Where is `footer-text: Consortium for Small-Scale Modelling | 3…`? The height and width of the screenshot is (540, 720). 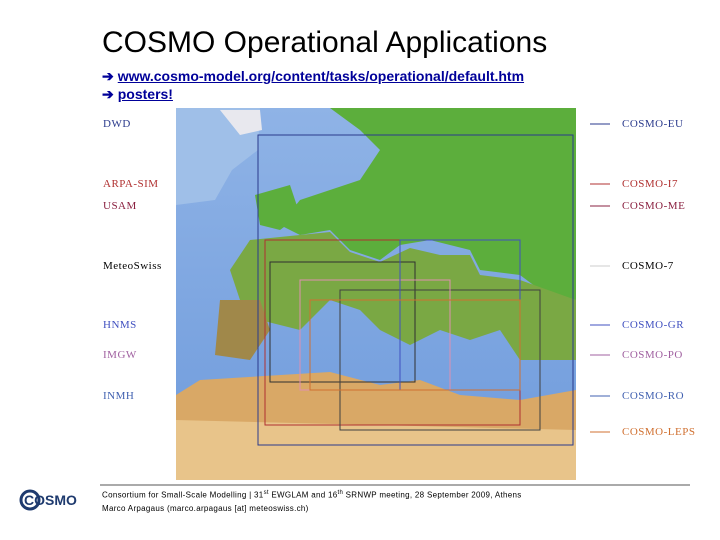
footer-text: Consortium for Small-Scale Modelling | 3… is located at coordinates (183, 495).